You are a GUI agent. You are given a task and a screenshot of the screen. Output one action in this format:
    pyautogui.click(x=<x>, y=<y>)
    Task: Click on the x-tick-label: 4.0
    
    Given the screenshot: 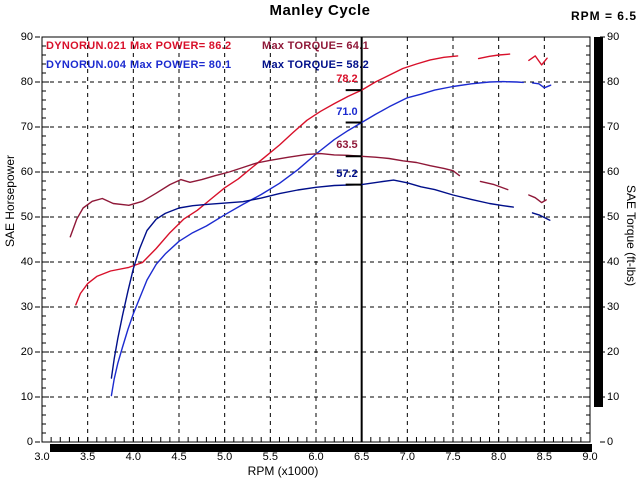 What is the action you would take?
    pyautogui.click(x=133, y=457)
    